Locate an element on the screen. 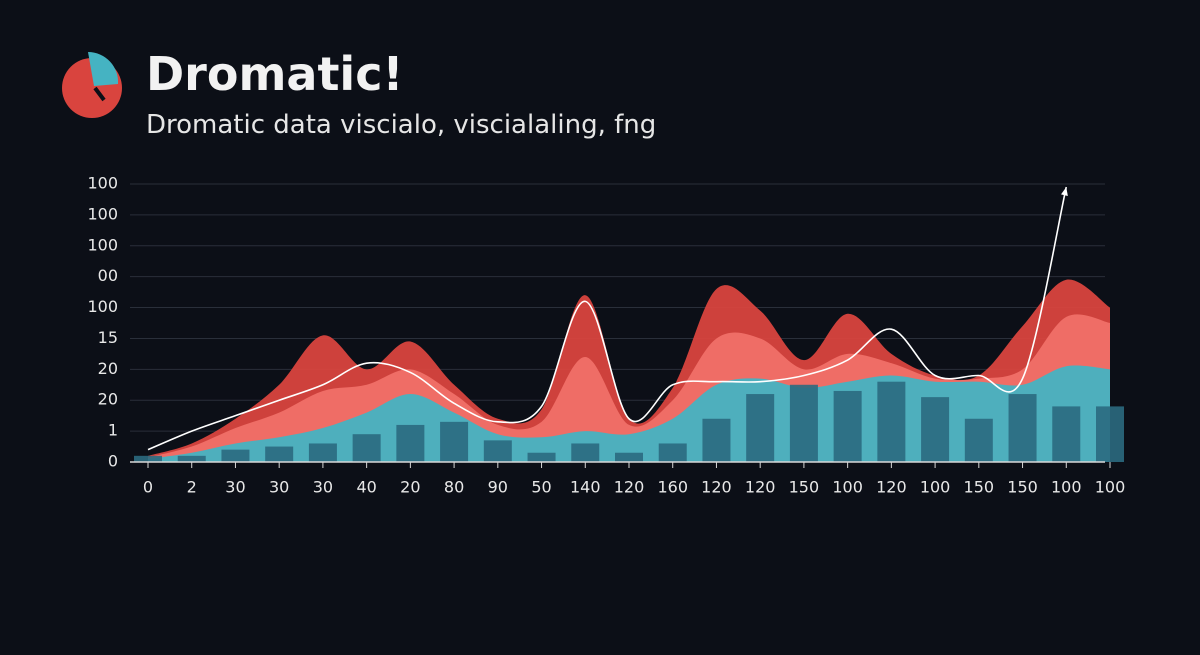  y-tick-label: 15 is located at coordinates (108, 337).